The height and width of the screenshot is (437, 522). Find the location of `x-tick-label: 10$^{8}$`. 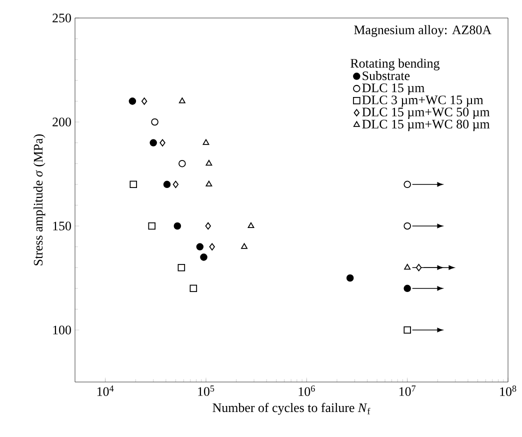

x-tick-label: 10$^{8}$ is located at coordinates (508, 391).